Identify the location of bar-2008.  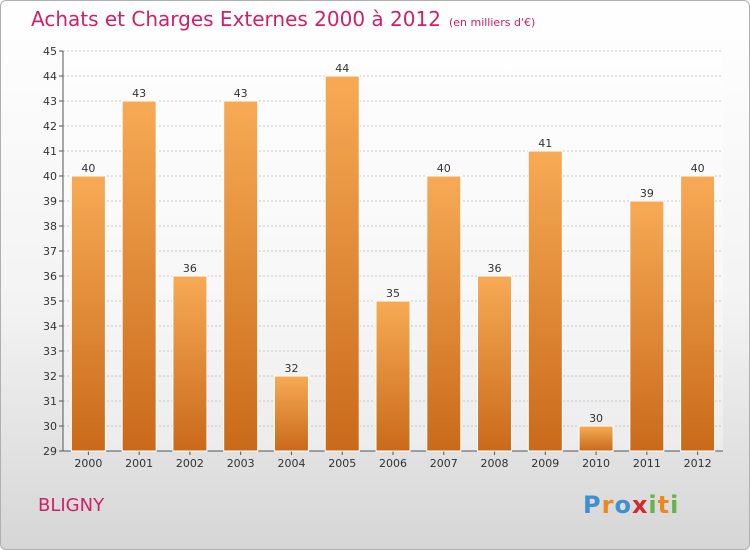
(495, 363).